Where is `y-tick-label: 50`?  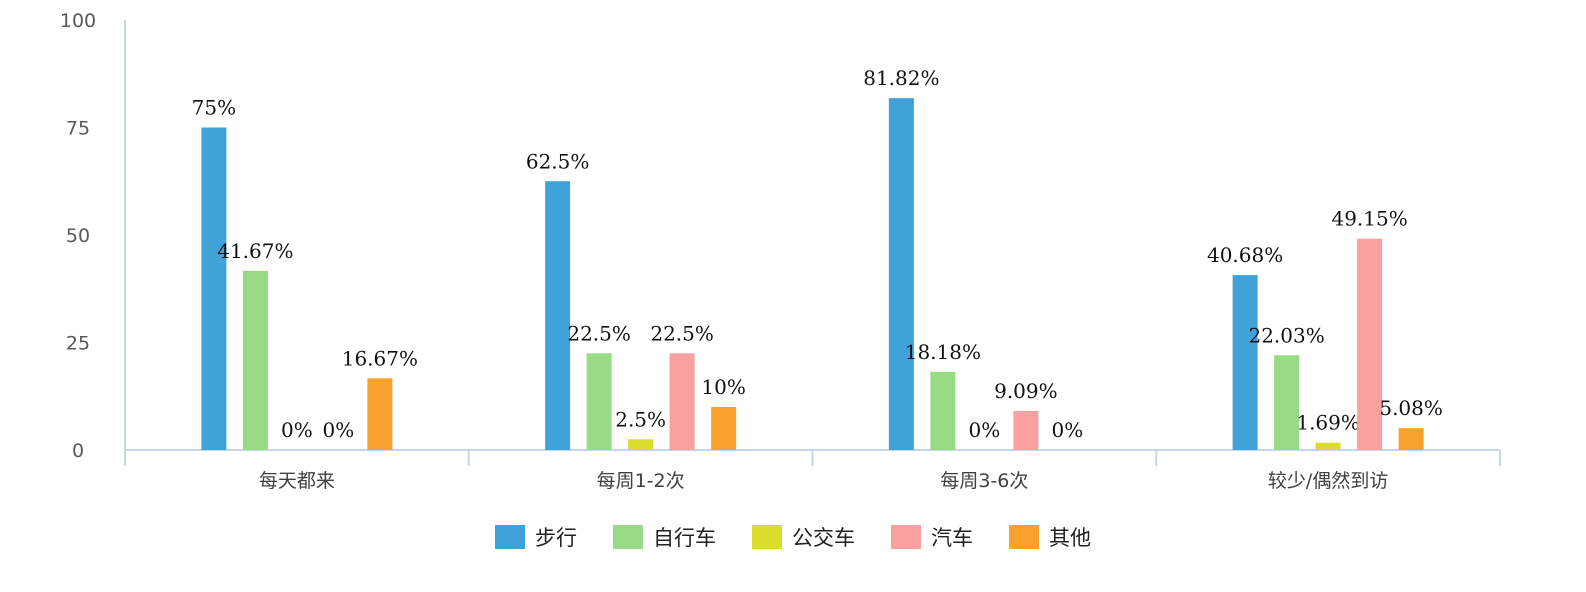 y-tick-label: 50 is located at coordinates (78, 236).